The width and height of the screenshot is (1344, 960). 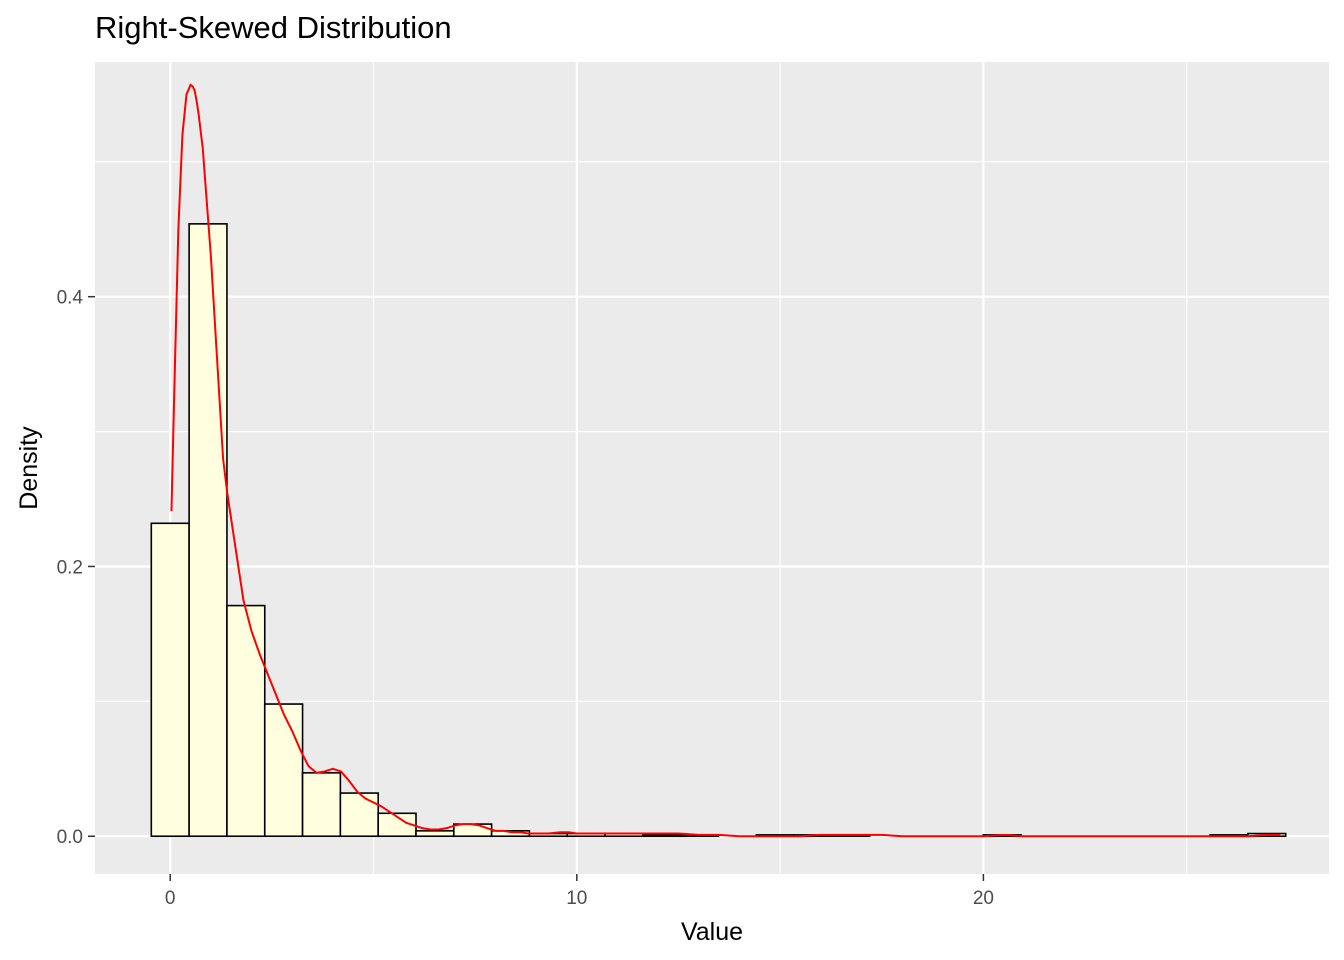 I want to click on x-axis: 0 10 20, so click(x=579, y=891).